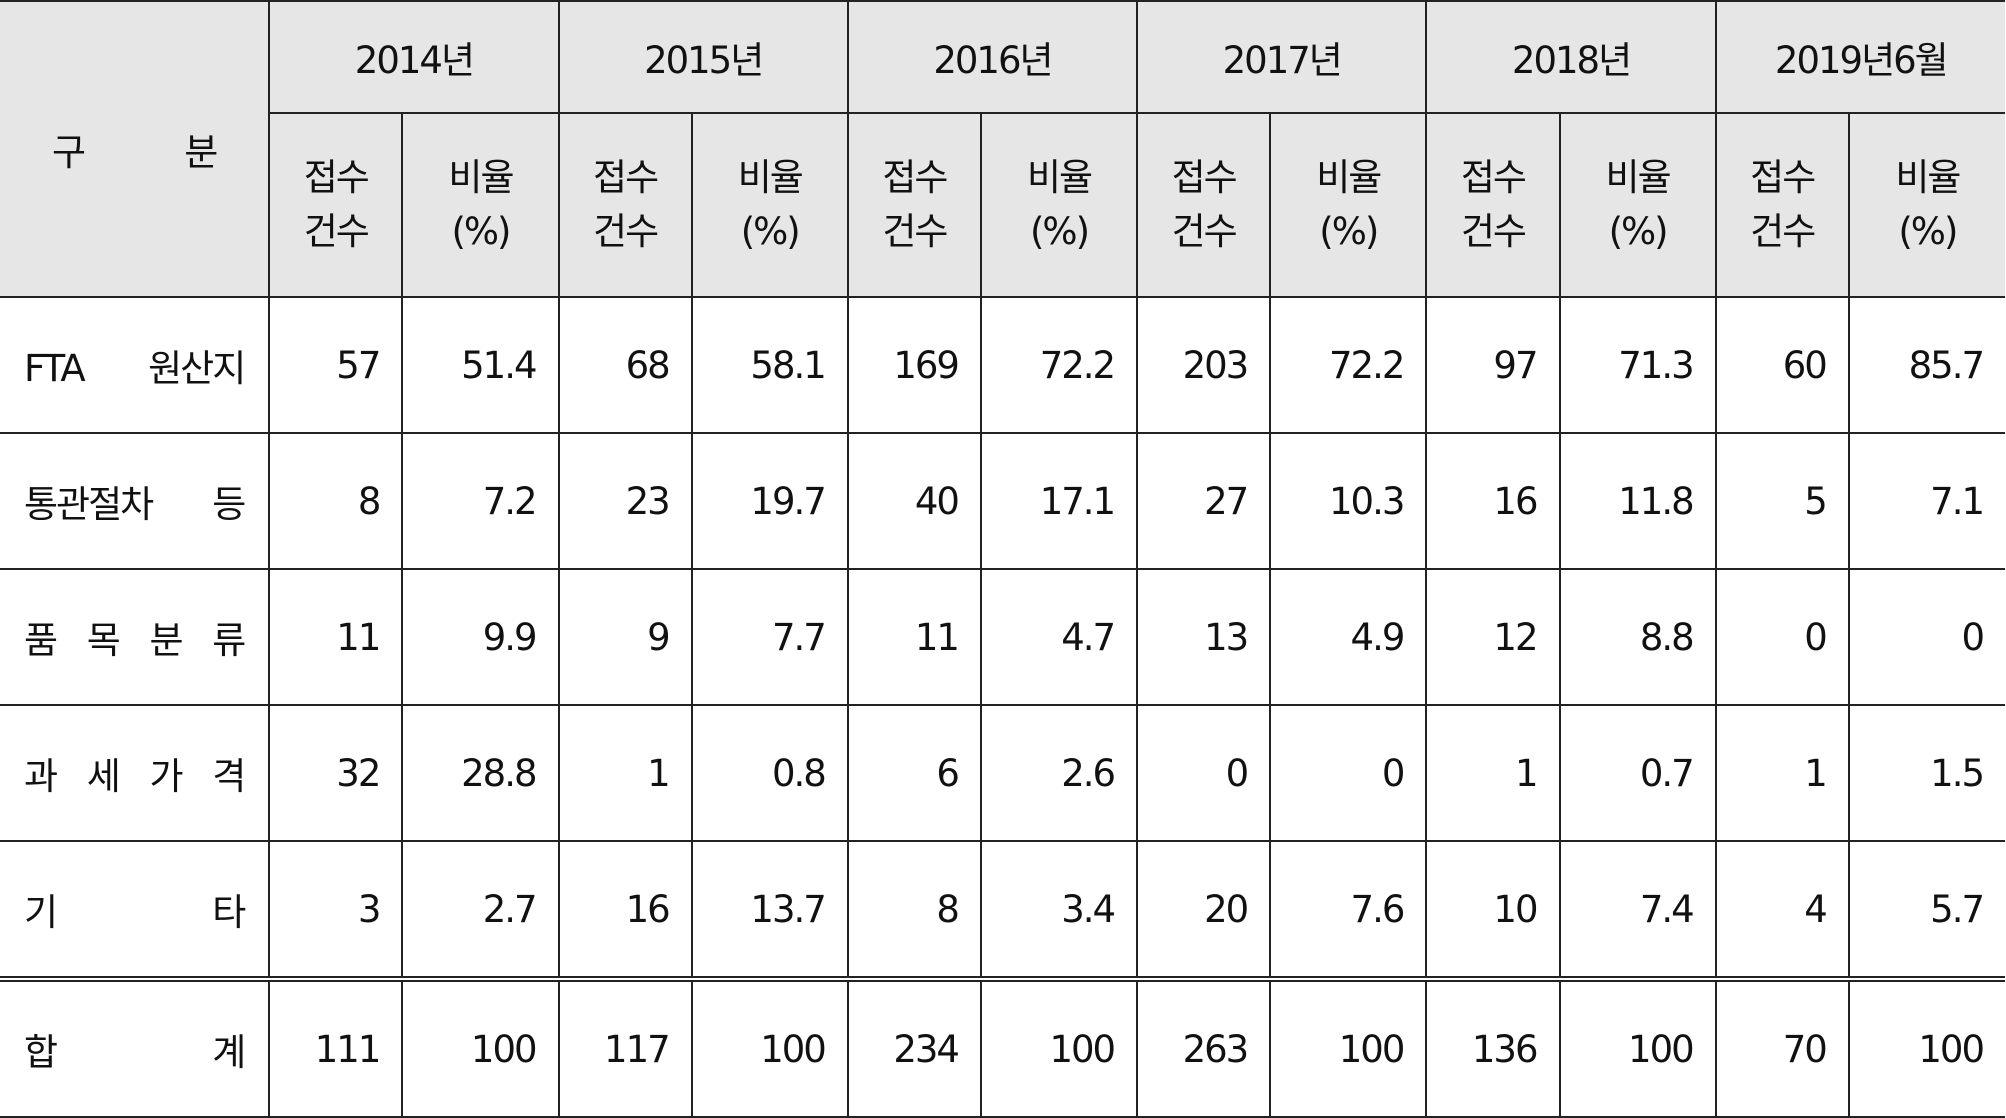 Image resolution: width=2006 pixels, height=1118 pixels. Describe the element at coordinates (1204, 910) in the screenshot. I see `cell: 20` at that location.